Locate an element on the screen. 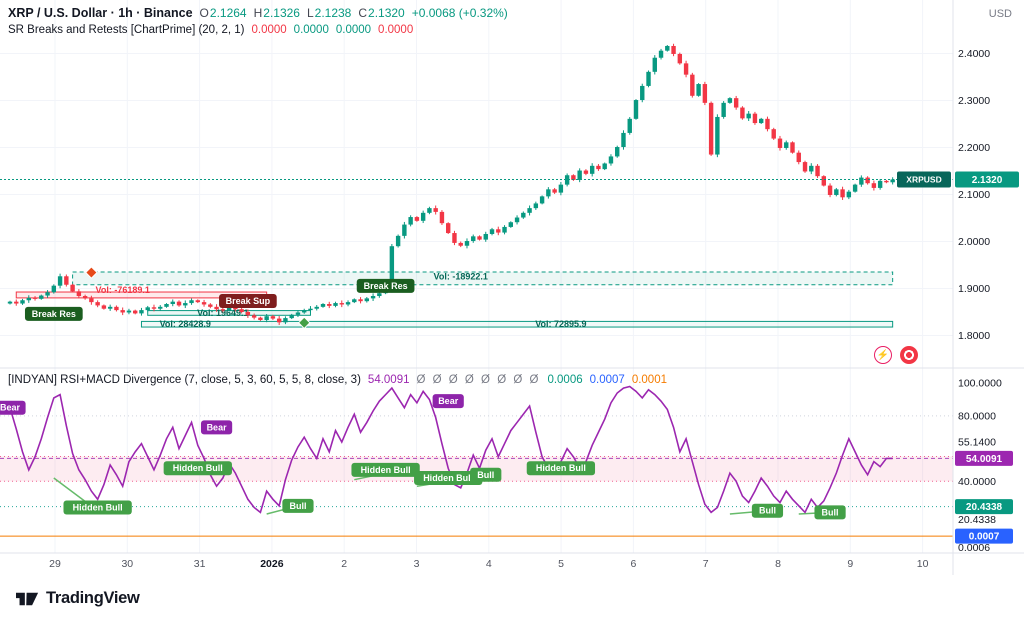 The height and width of the screenshot is (629, 1024). lightning-reaction-icon: ⚡ is located at coordinates (883, 355).